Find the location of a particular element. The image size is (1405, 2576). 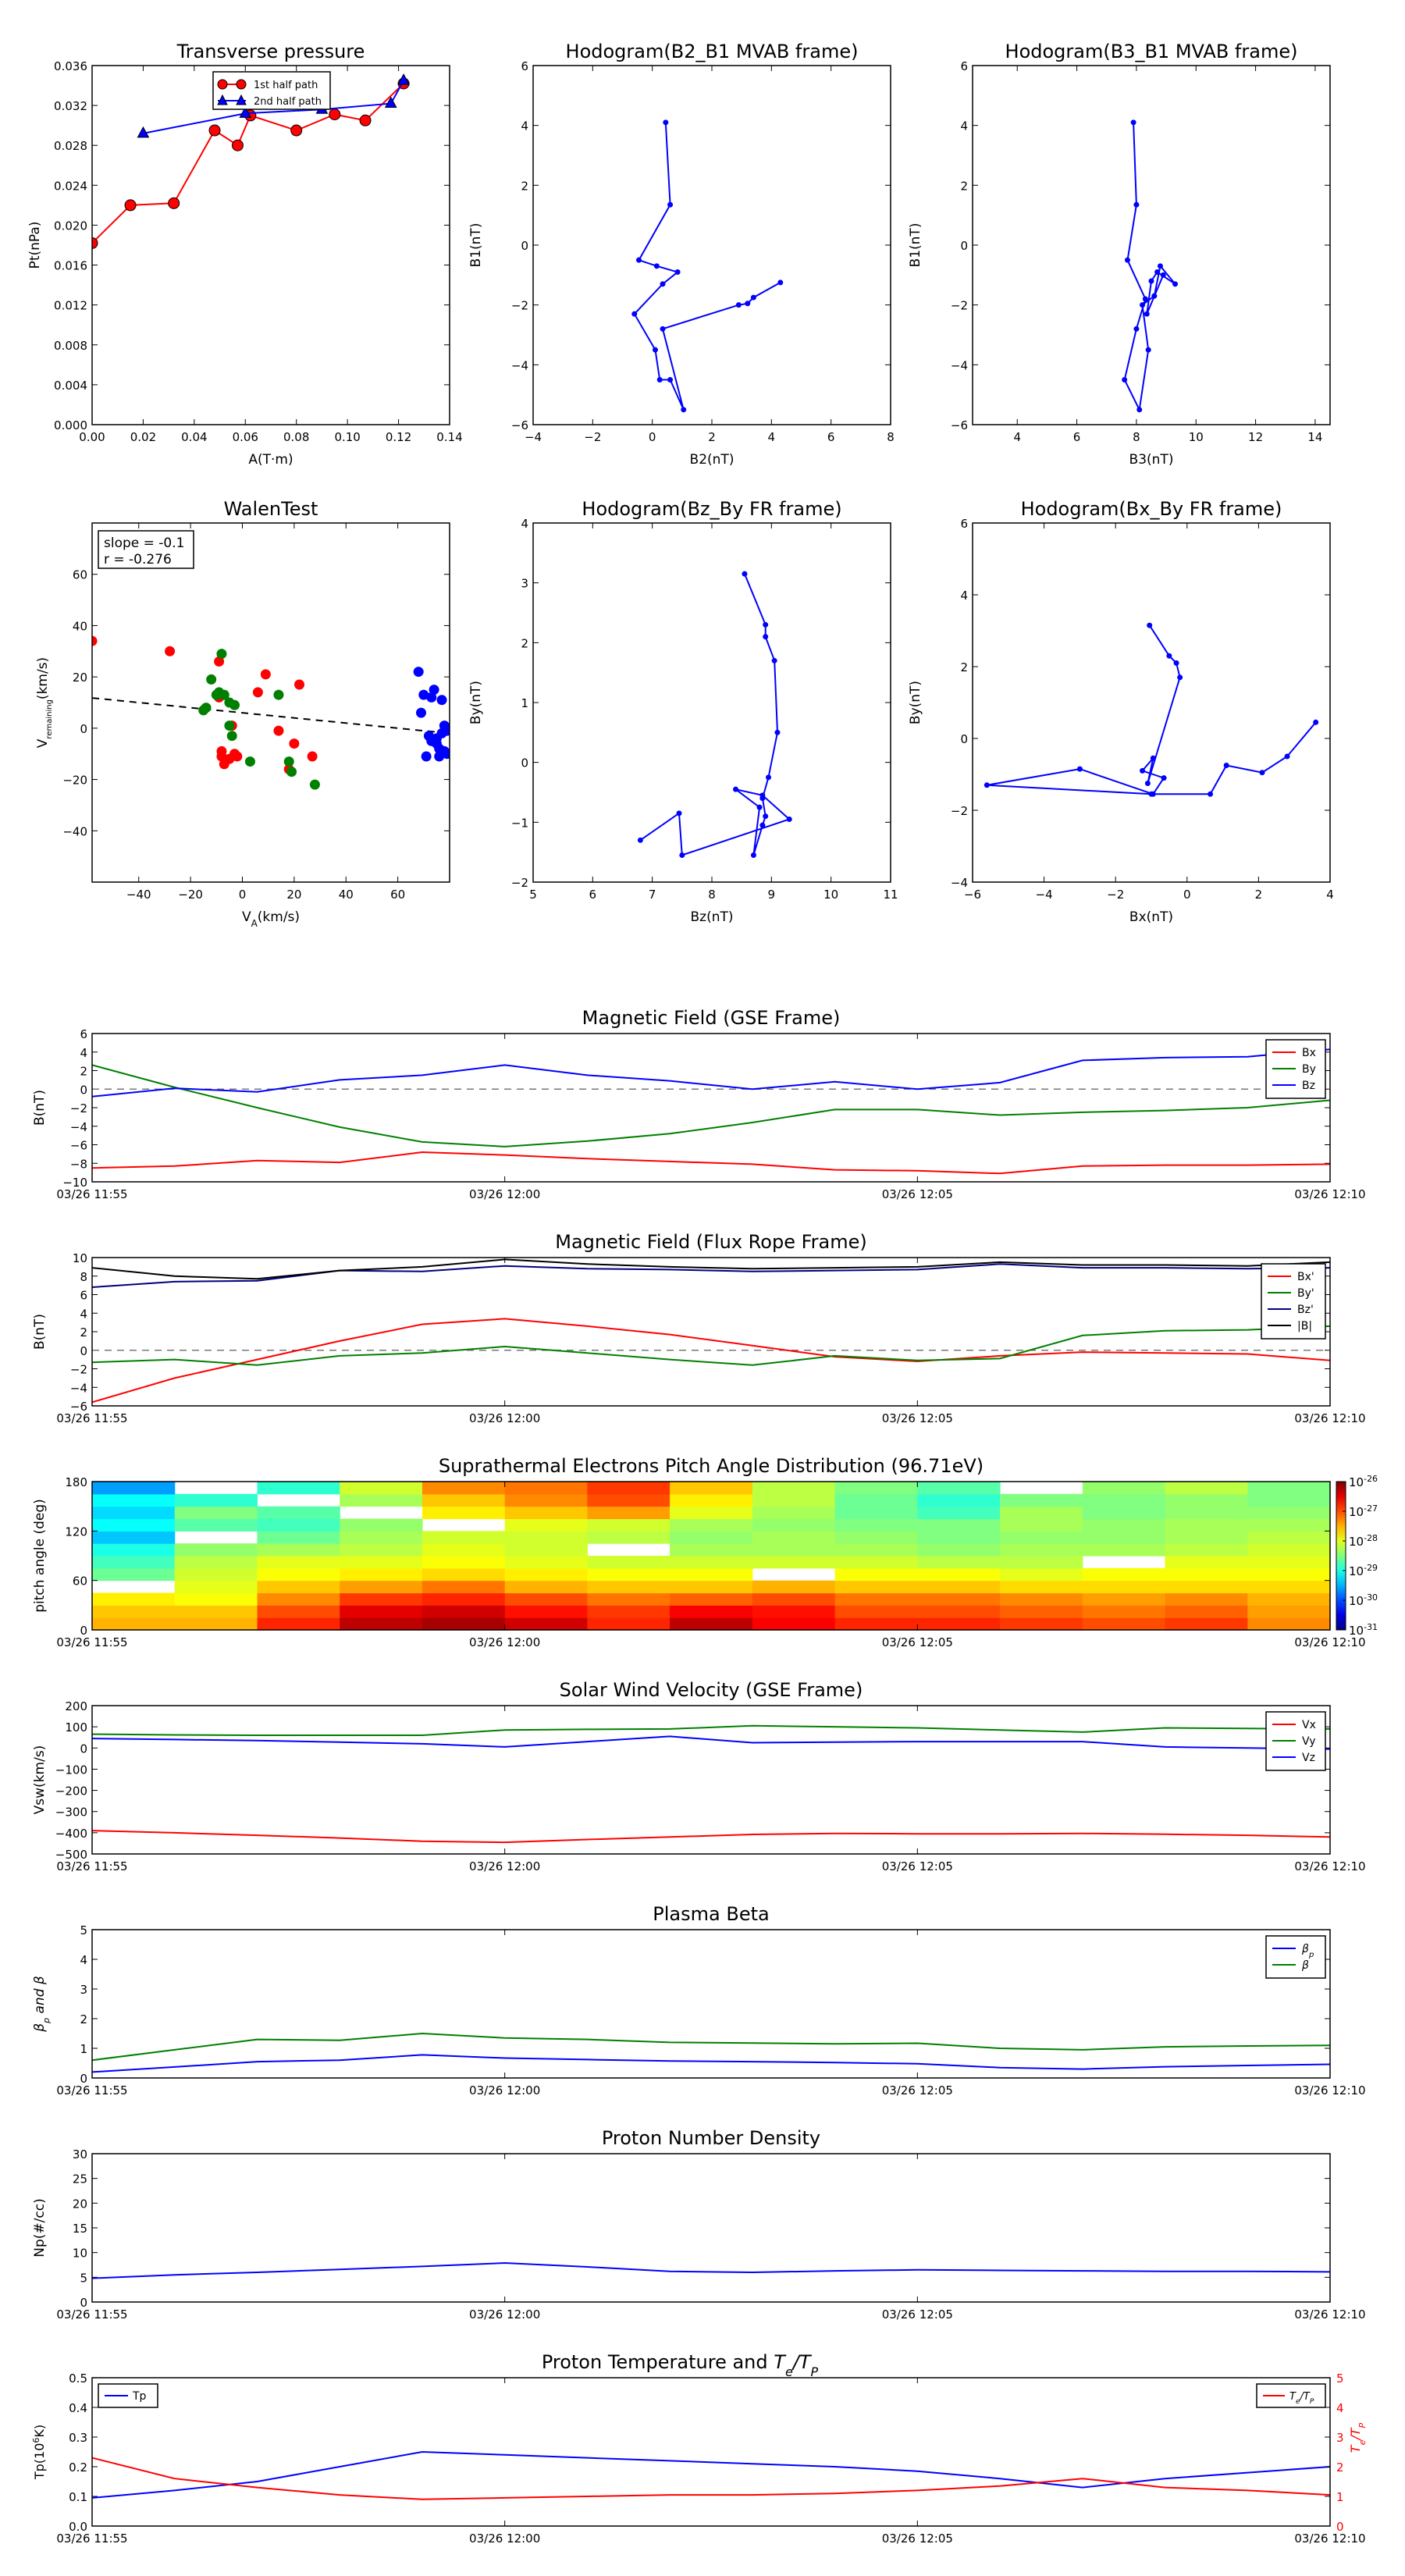

x-tick-label: 11 is located at coordinates (891, 895).